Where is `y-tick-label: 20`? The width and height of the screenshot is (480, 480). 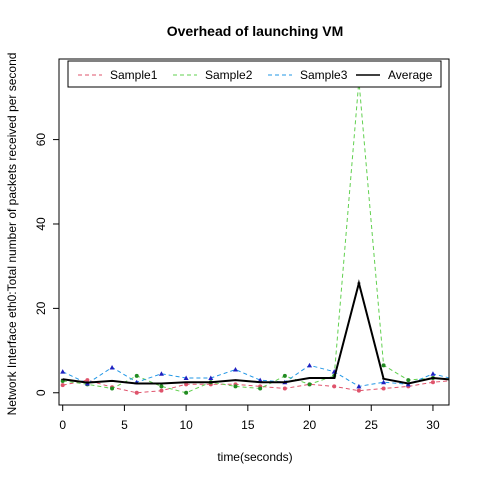 y-tick-label: 20 is located at coordinates (41, 308).